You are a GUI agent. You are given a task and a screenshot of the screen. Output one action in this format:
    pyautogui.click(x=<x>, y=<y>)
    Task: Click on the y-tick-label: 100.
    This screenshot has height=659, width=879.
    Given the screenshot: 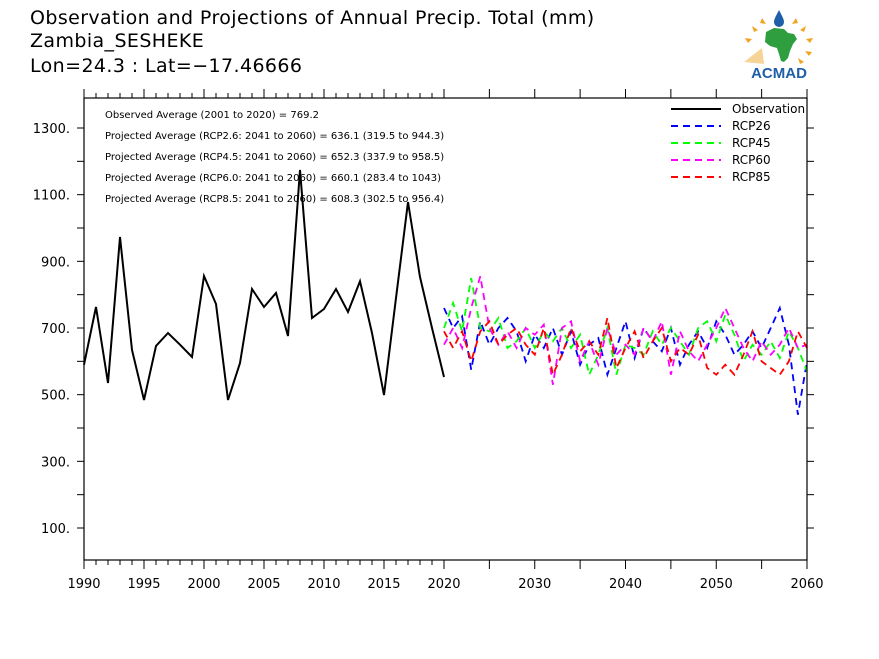 What is the action you would take?
    pyautogui.click(x=55, y=529)
    